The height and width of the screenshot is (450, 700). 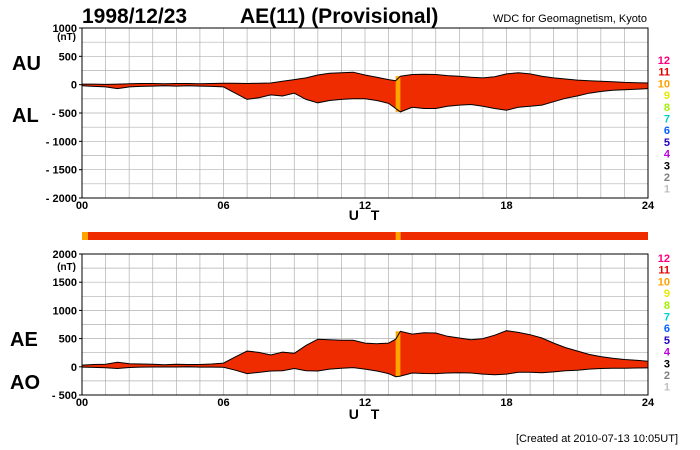 I want to click on x-ticks-au-al: 00 06 12 18 24, so click(x=365, y=206).